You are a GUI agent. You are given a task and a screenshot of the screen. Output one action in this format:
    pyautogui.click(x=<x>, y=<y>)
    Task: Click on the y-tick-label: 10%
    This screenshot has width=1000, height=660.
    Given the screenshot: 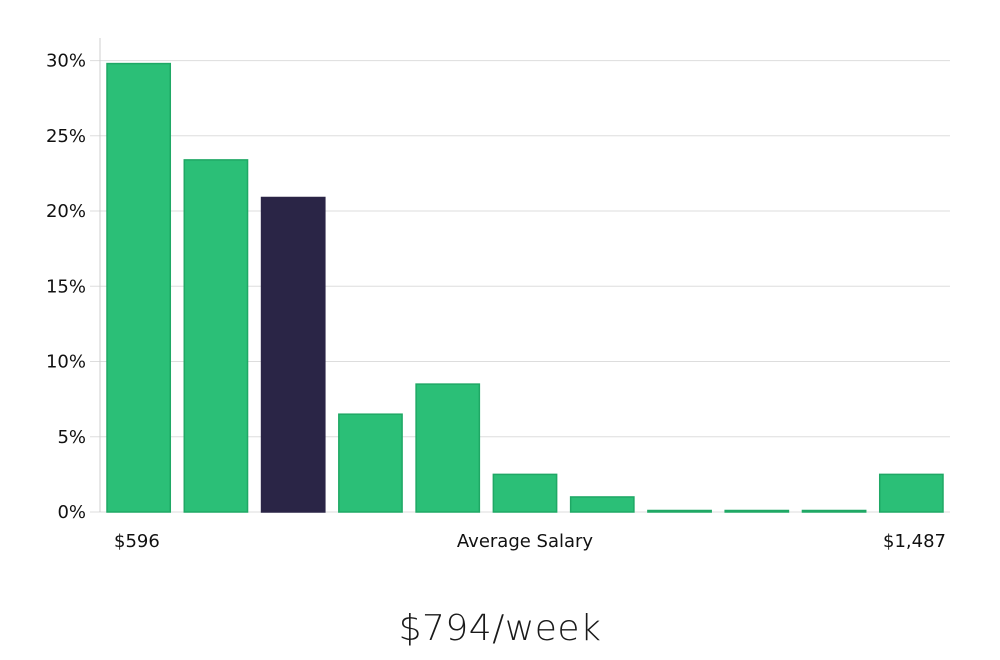 What is the action you would take?
    pyautogui.click(x=66, y=362)
    